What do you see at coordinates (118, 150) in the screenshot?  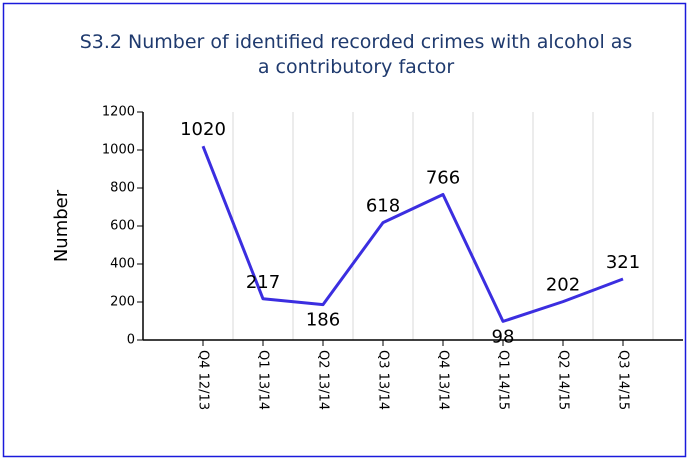 I see `y-tick-label: 1000` at bounding box center [118, 150].